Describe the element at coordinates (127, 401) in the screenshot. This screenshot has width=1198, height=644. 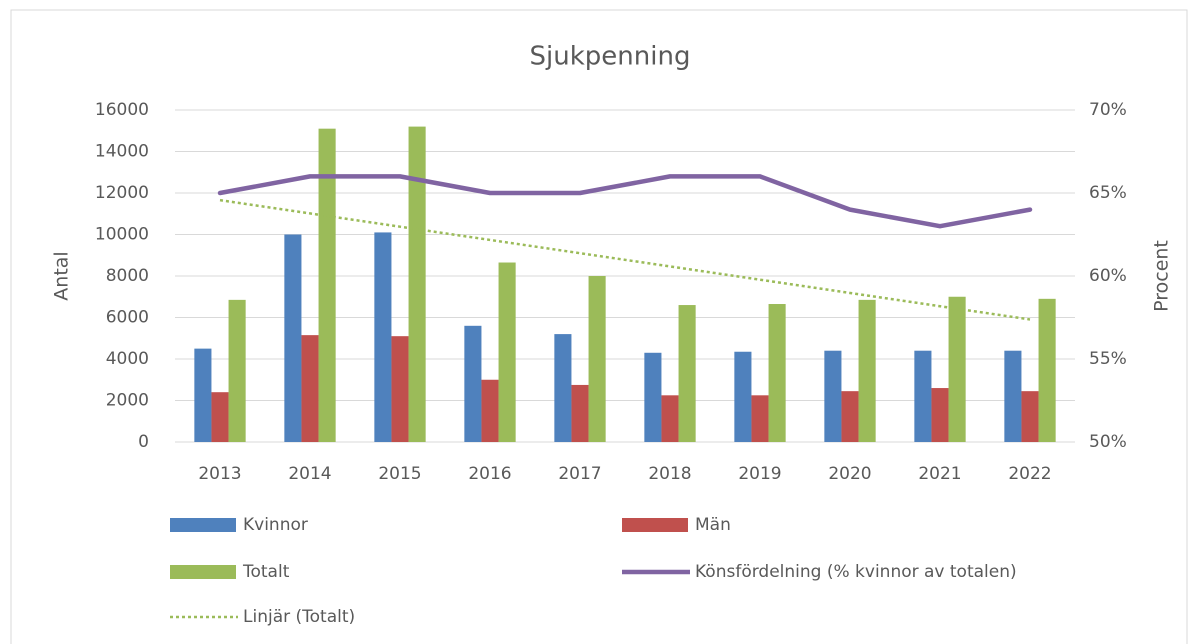
I see `y-tick-label: 2000` at that location.